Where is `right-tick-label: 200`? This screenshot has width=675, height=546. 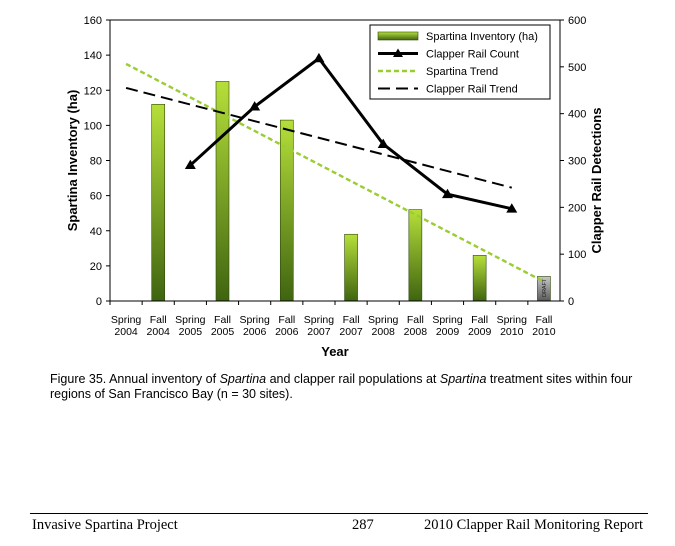 right-tick-label: 200 is located at coordinates (577, 208).